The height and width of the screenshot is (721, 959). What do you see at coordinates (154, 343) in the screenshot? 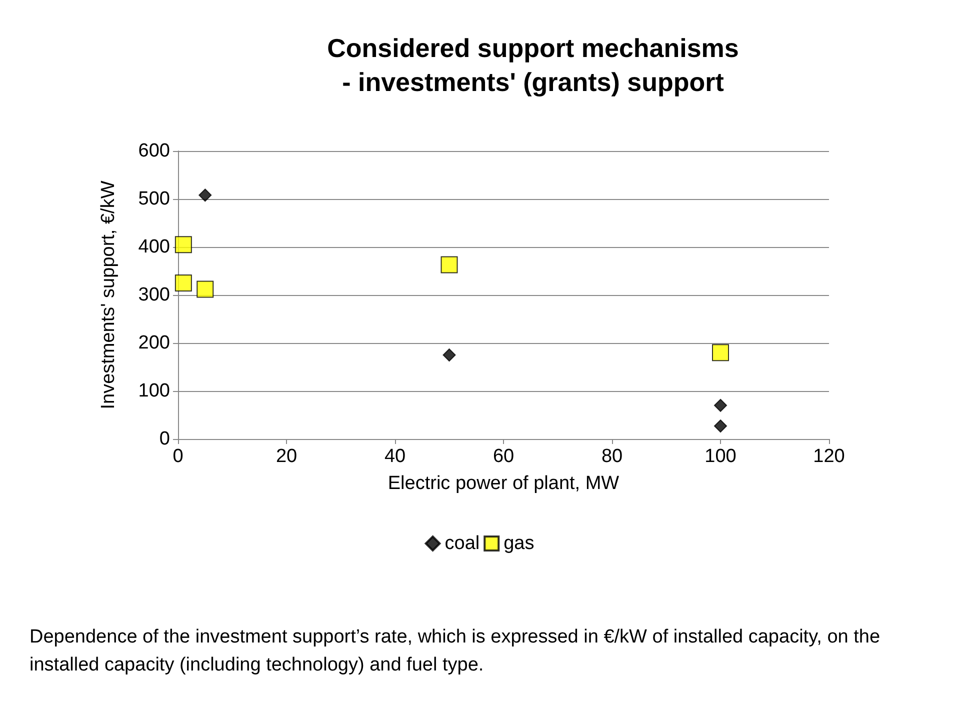
I see `y-tick-label: 200` at bounding box center [154, 343].